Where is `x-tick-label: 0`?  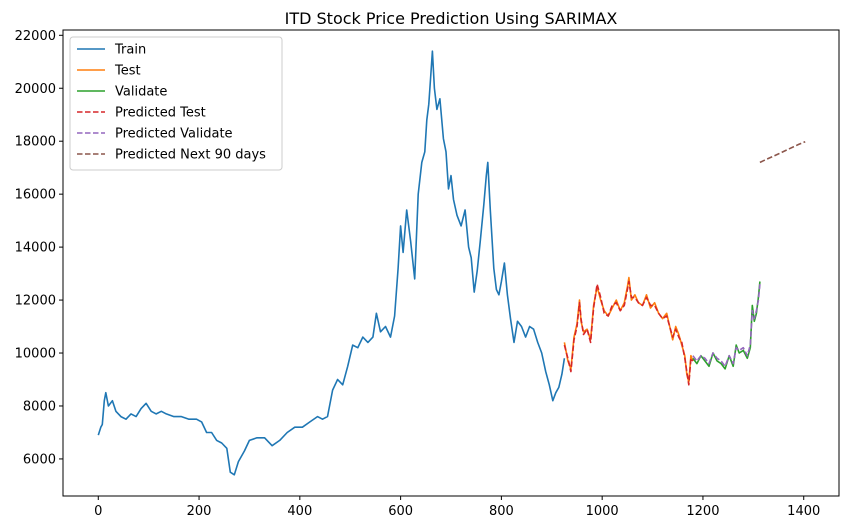
x-tick-label: 0 is located at coordinates (98, 511).